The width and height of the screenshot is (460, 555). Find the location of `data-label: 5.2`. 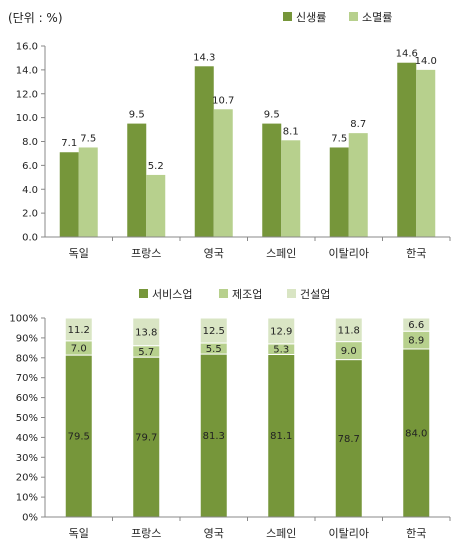

data-label: 5.2 is located at coordinates (156, 166).